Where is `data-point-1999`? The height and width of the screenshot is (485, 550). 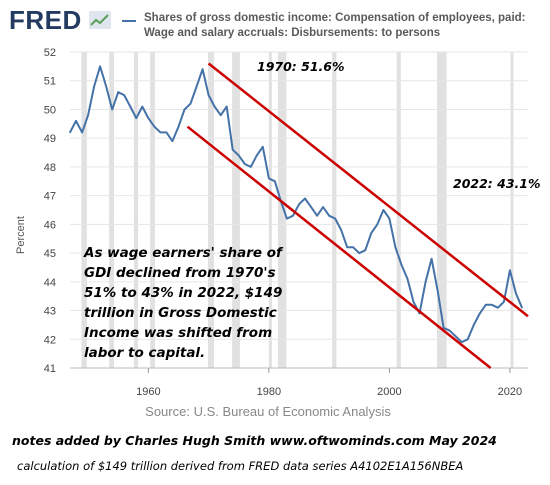 data-point-1999 is located at coordinates (383, 210).